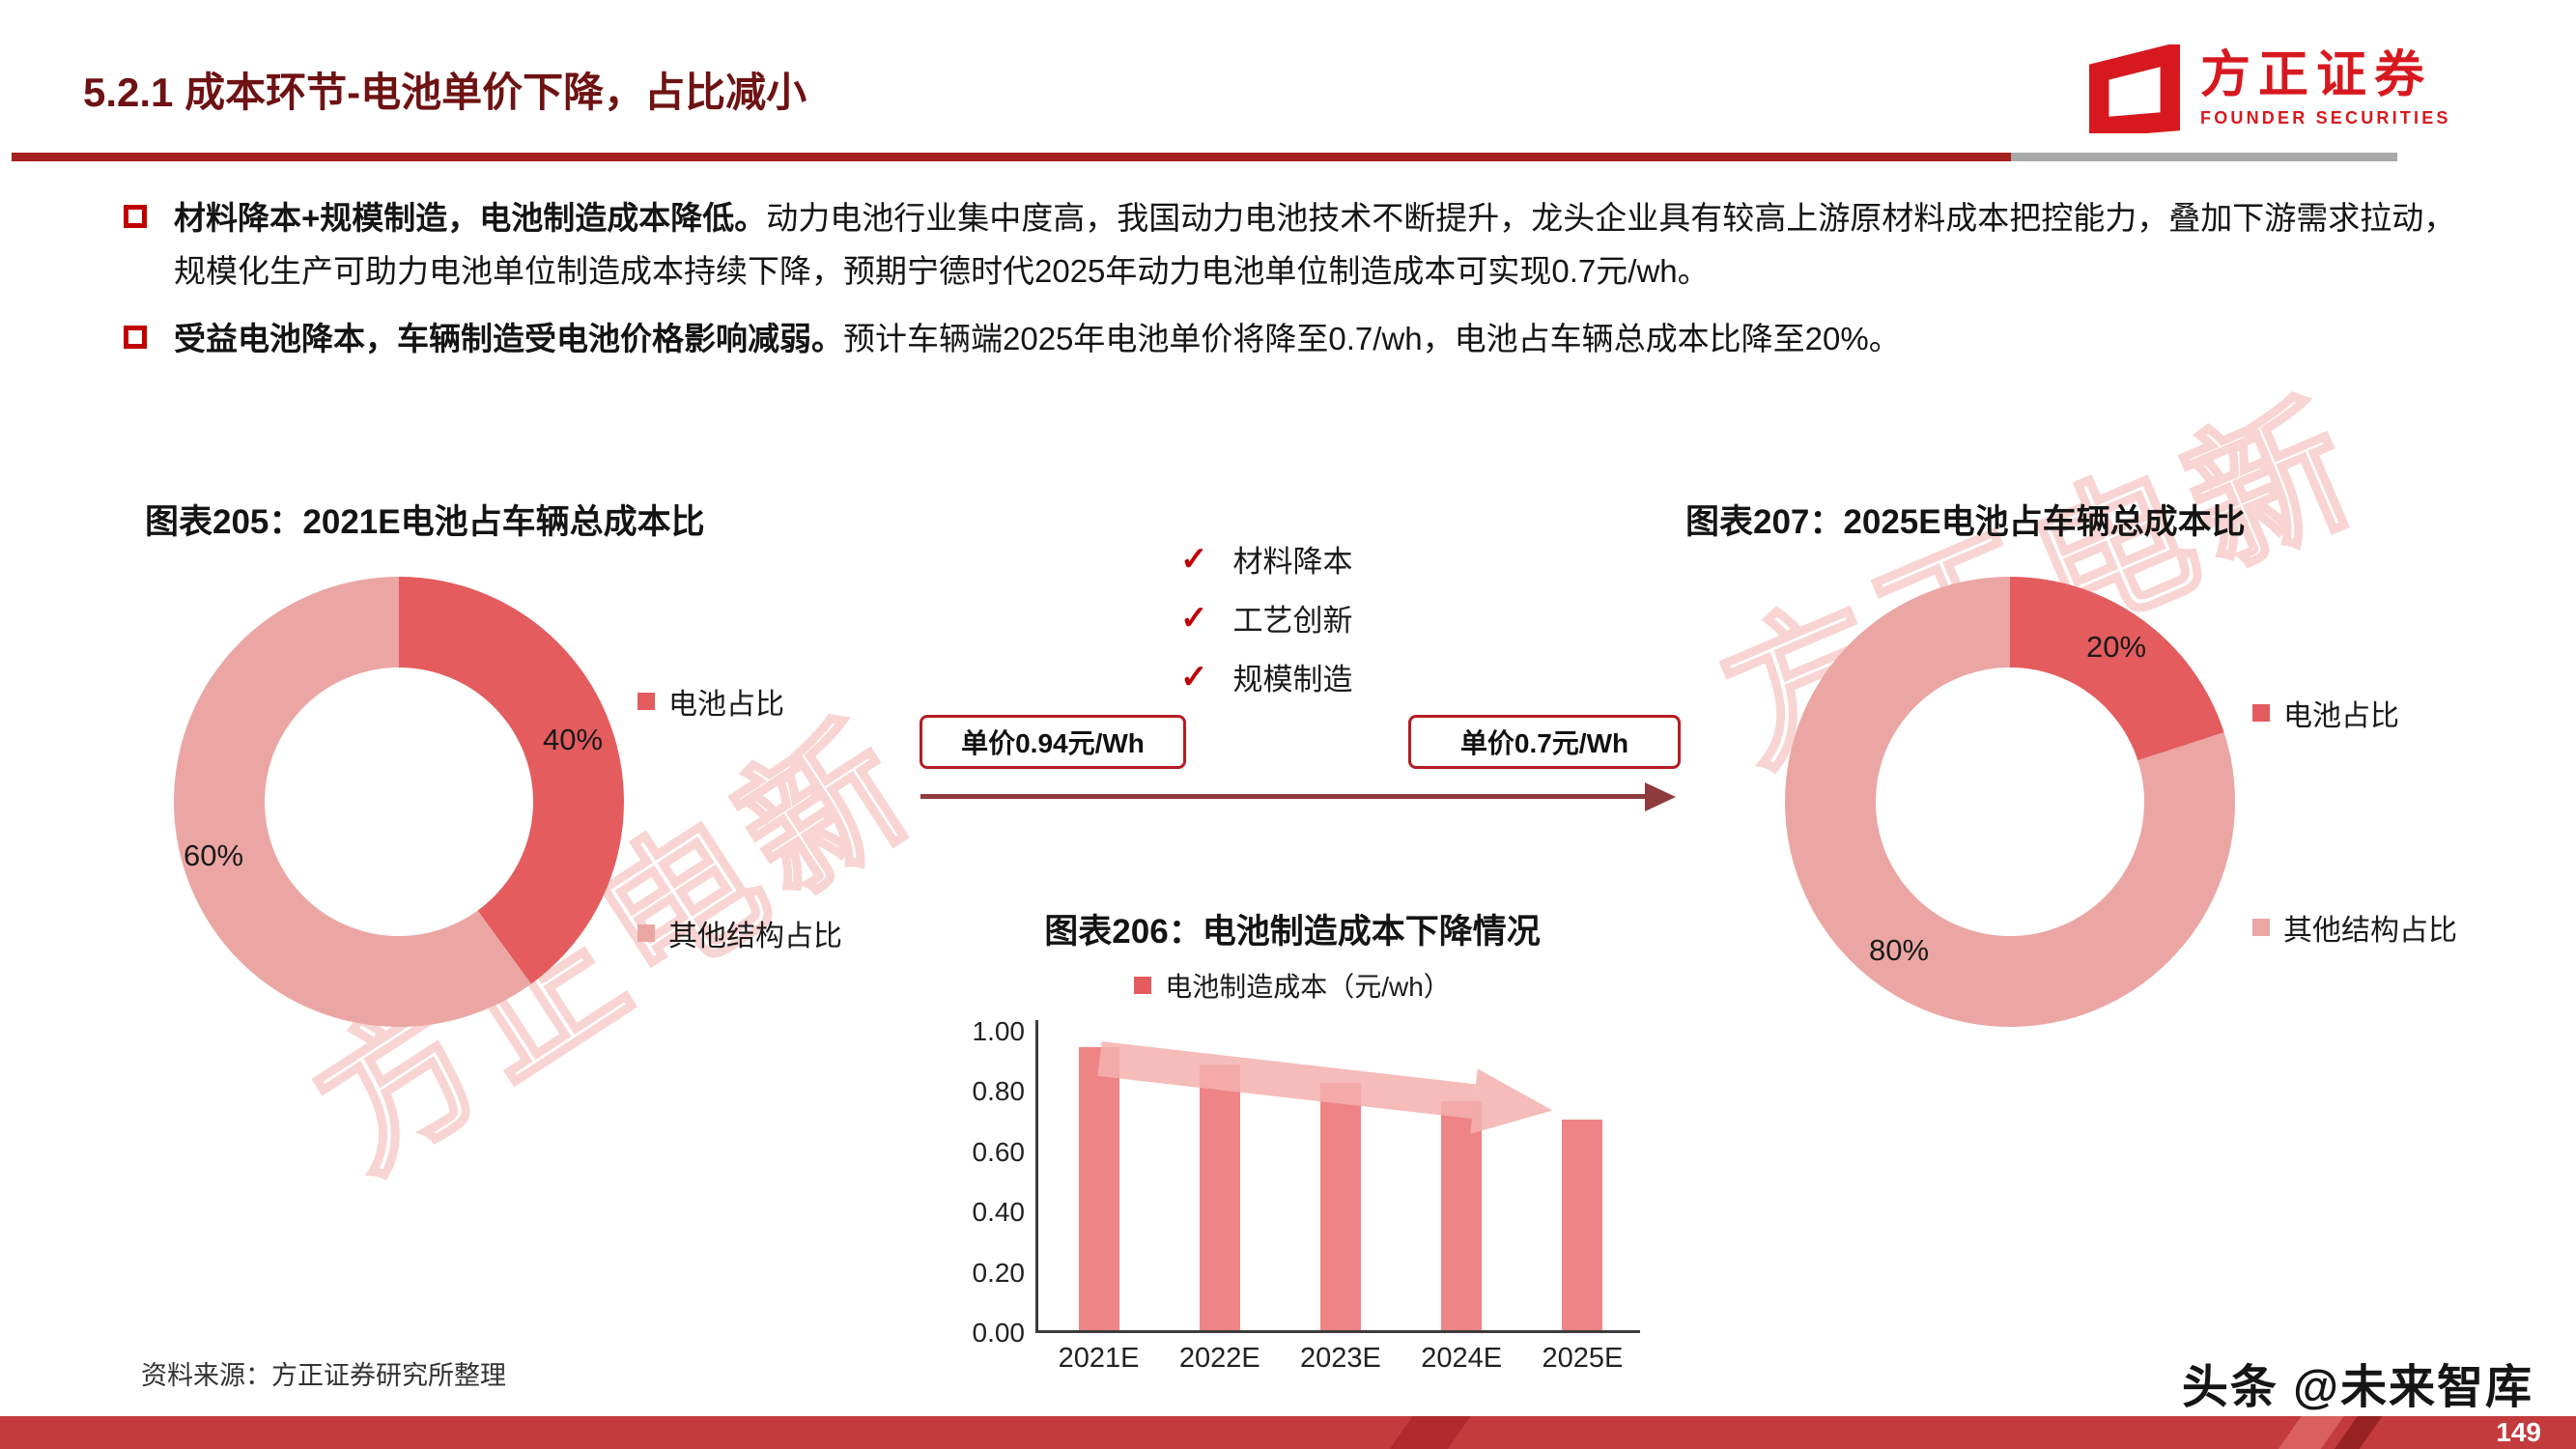  I want to click on x-axis-label: 2024E, so click(1462, 1358).